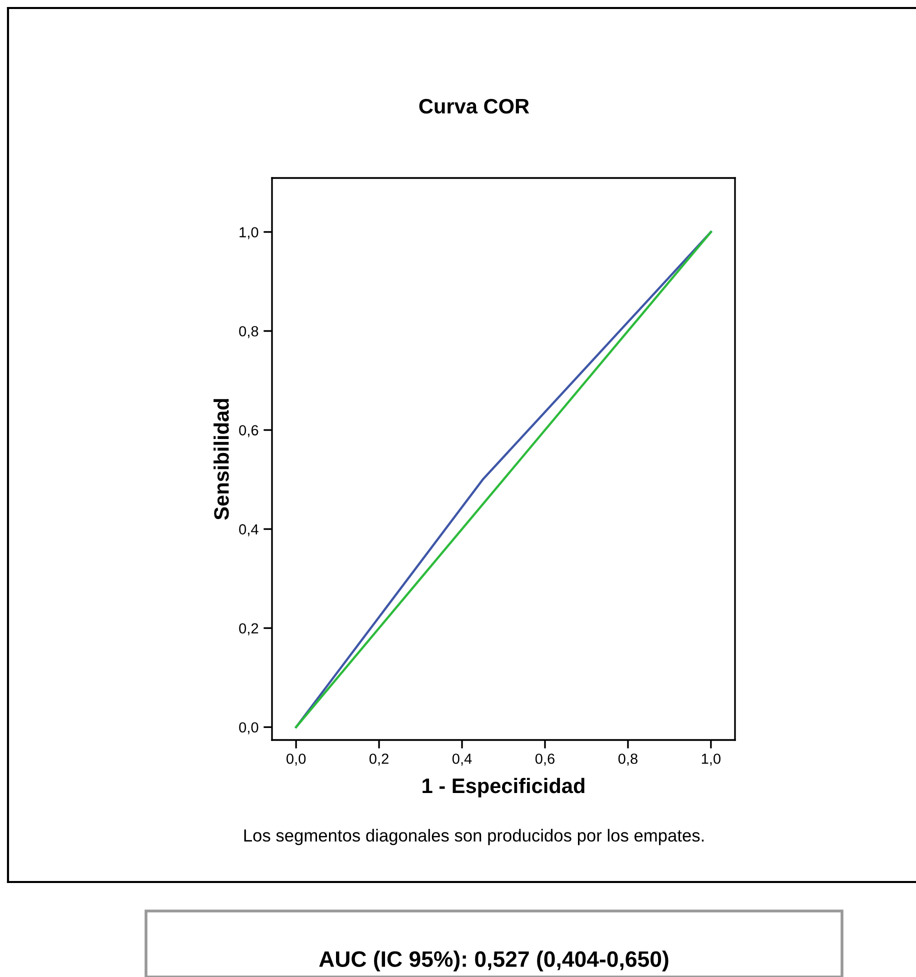 The image size is (916, 977). What do you see at coordinates (544, 760) in the screenshot?
I see `x-tick-label: 0,6` at bounding box center [544, 760].